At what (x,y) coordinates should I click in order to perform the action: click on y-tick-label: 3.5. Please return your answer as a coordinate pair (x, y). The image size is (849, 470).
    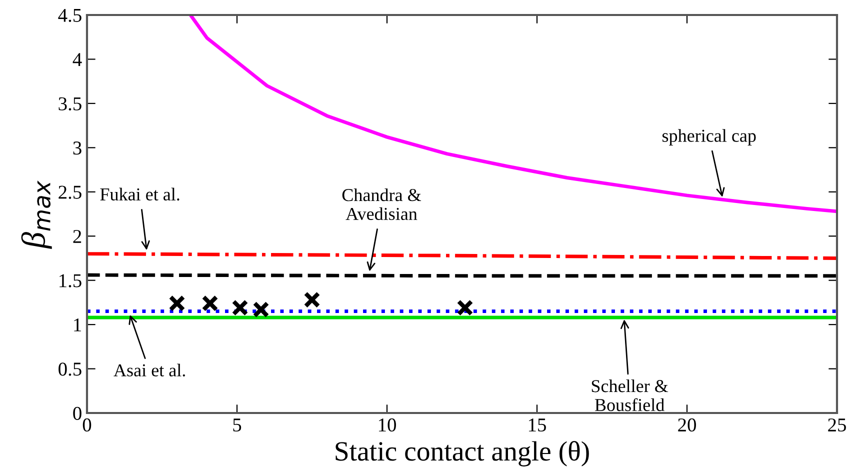
    Looking at the image, I should click on (70, 103).